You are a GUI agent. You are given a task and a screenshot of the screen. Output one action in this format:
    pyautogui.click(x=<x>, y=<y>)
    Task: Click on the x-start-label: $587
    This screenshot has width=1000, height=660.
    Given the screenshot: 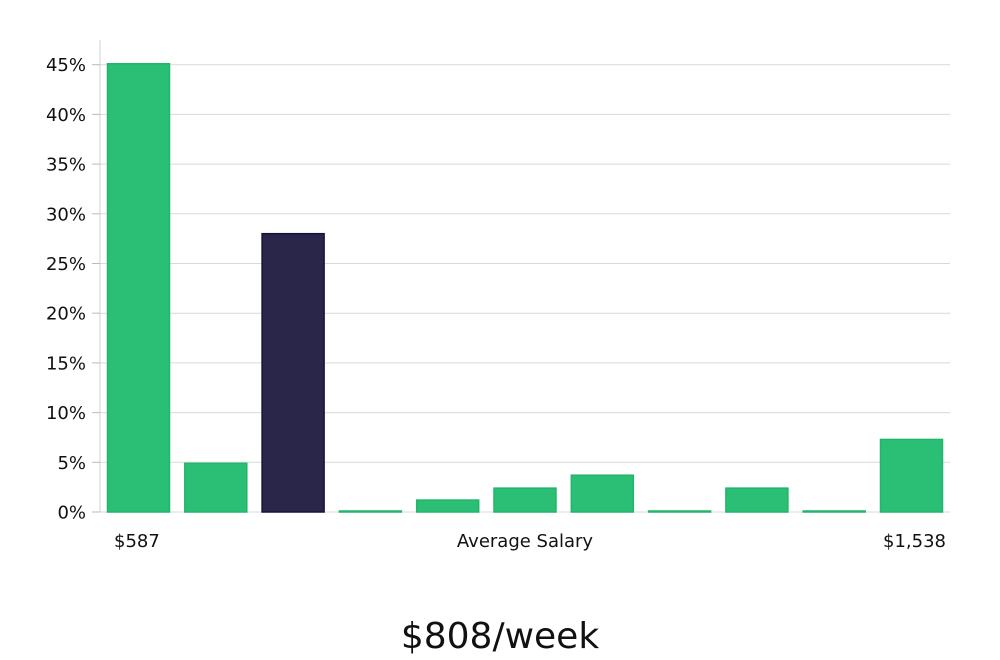 What is the action you would take?
    pyautogui.click(x=137, y=541)
    